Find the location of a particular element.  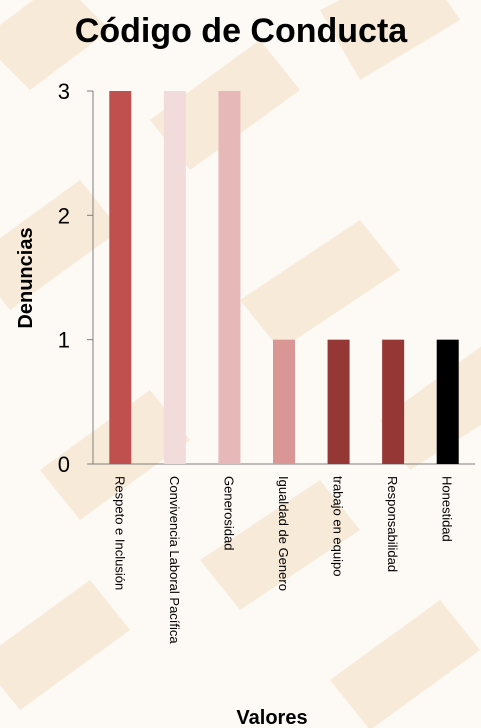

category-label: Honestidad is located at coordinates (447, 509).